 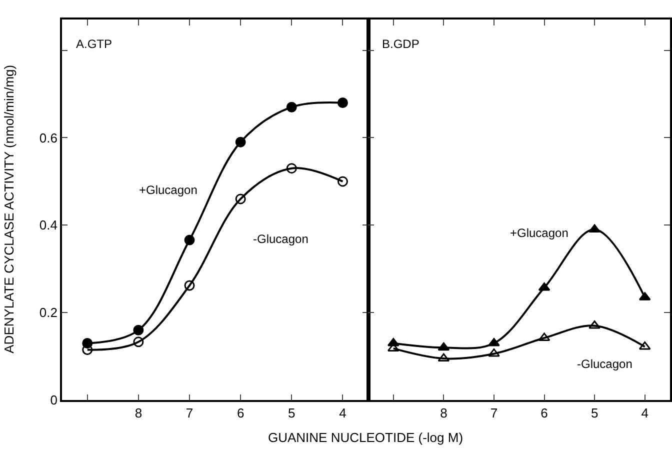 I want to click on y-tick-label: 0.2, so click(x=48, y=312).